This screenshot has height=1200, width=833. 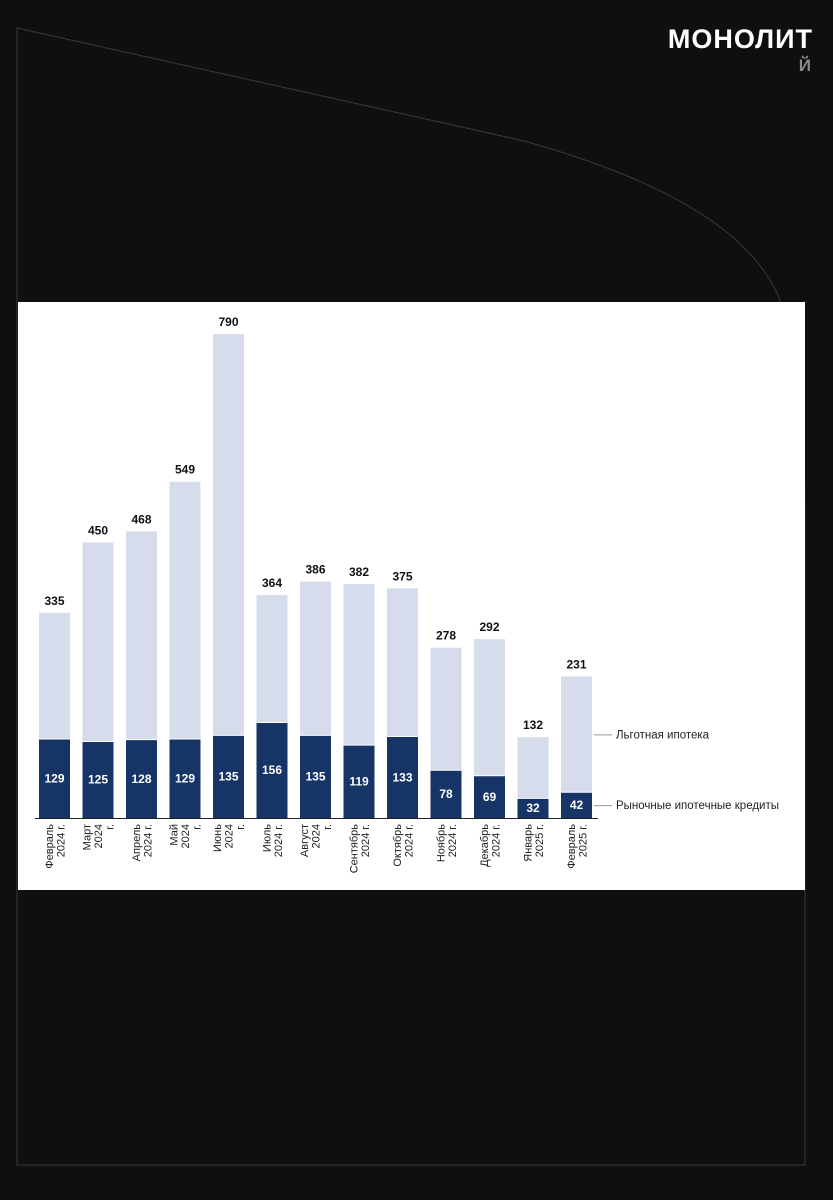 I want to click on bar-total-label: 335, so click(x=54, y=601).